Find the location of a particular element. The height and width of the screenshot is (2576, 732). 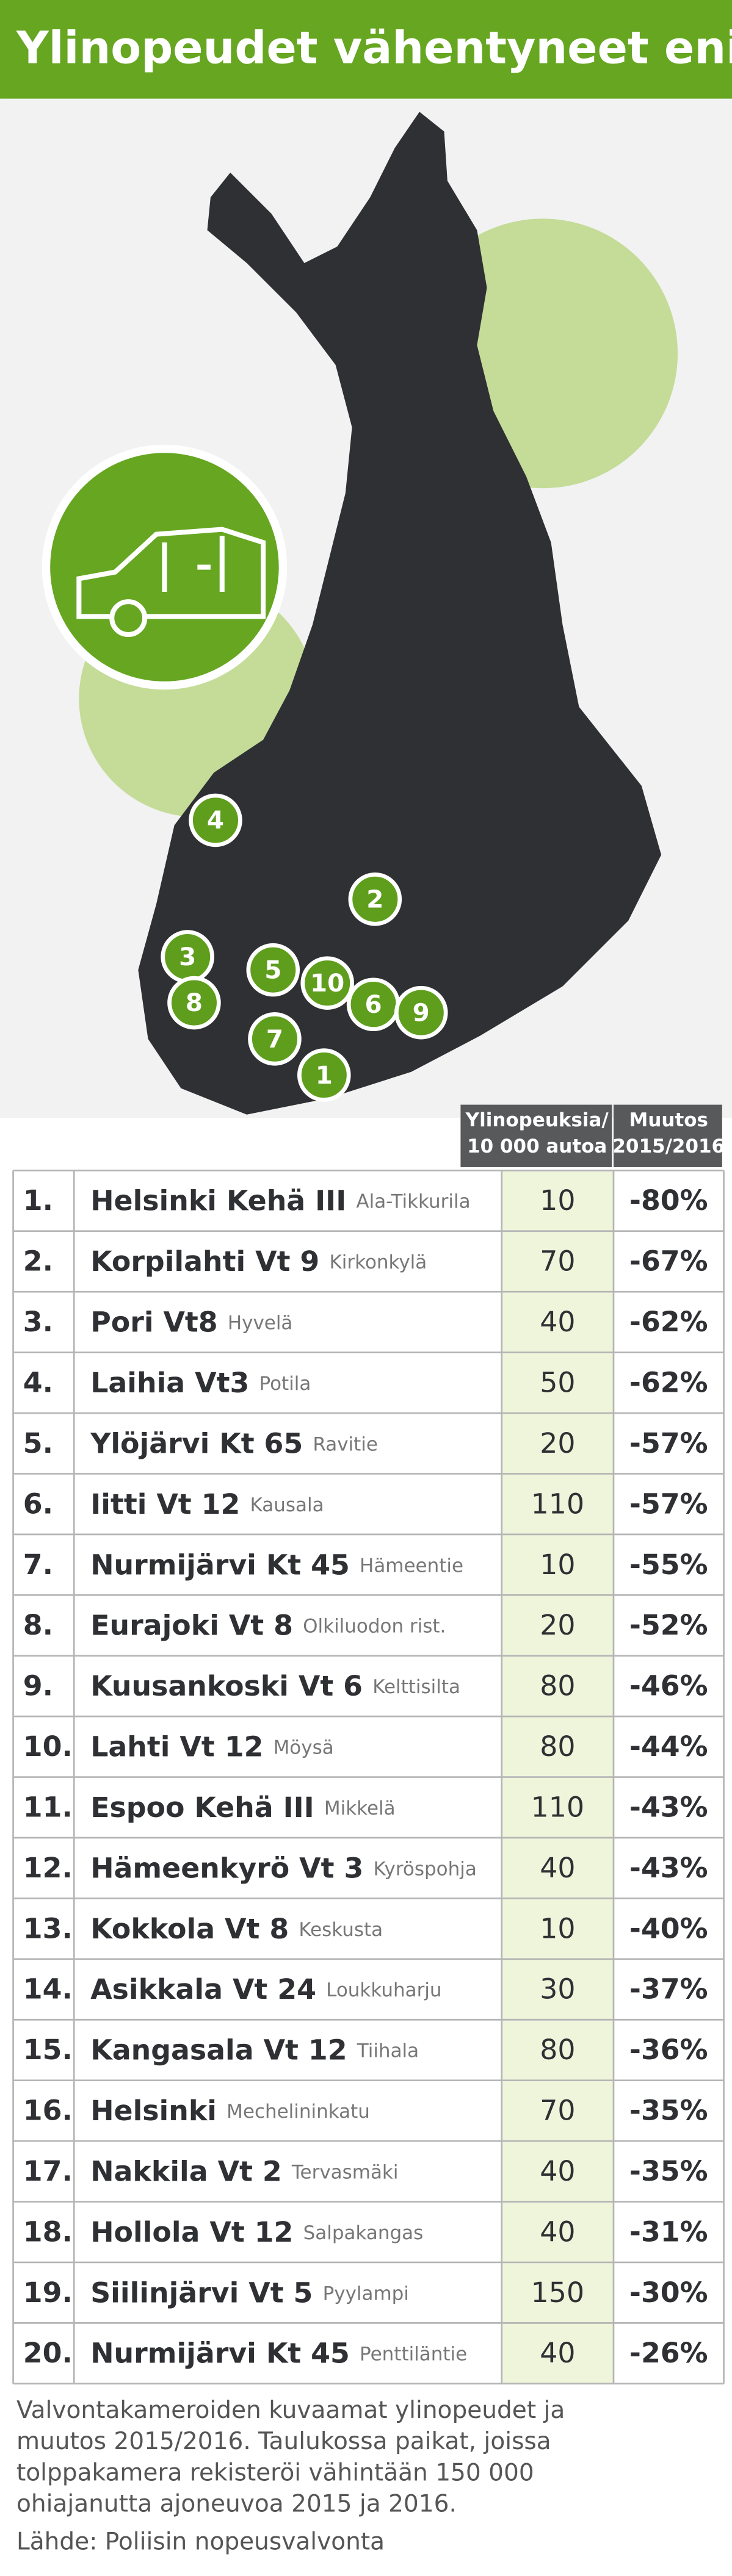

rank: 4. is located at coordinates (38, 1382).